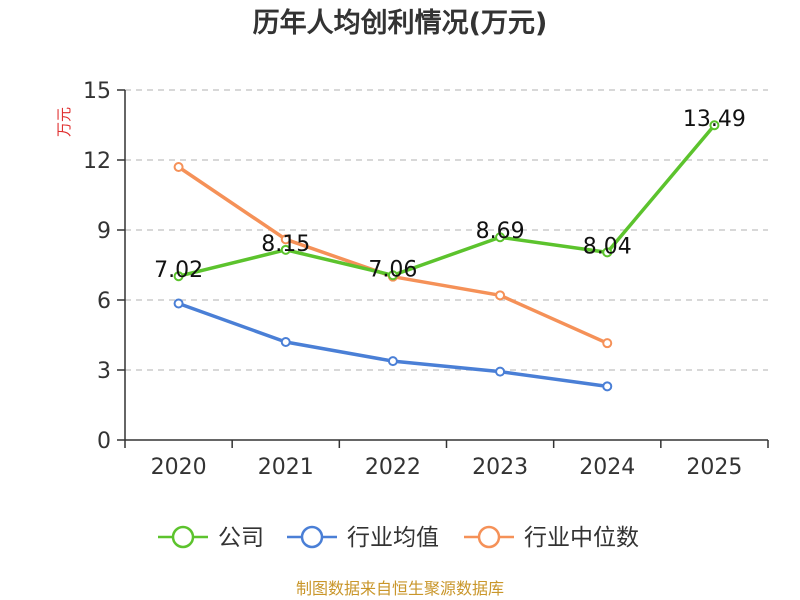  What do you see at coordinates (714, 467) in the screenshot?
I see `x-tick-label: 2025` at bounding box center [714, 467].